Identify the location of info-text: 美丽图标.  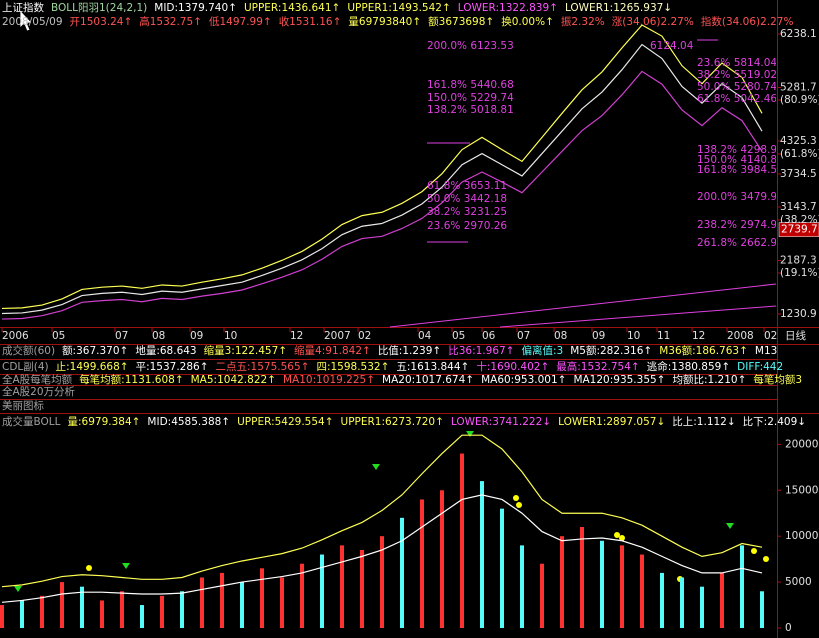
(23, 405).